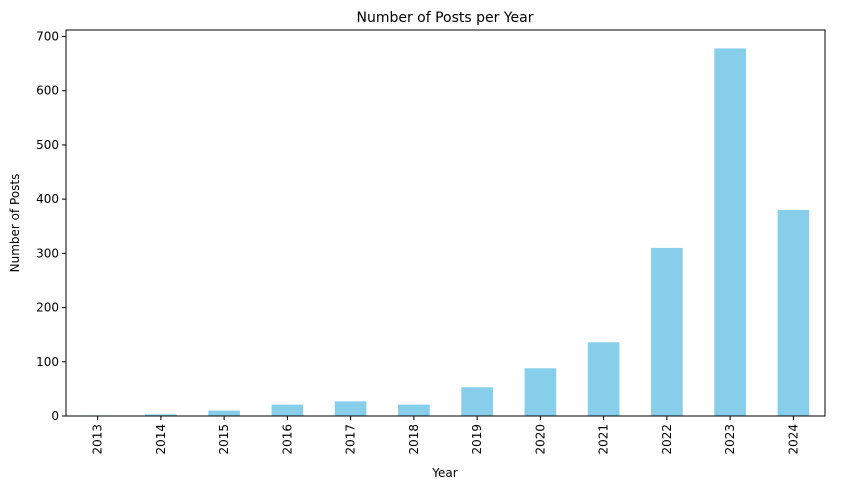 This screenshot has width=850, height=495. What do you see at coordinates (793, 439) in the screenshot?
I see `x-tick-label: 2024` at bounding box center [793, 439].